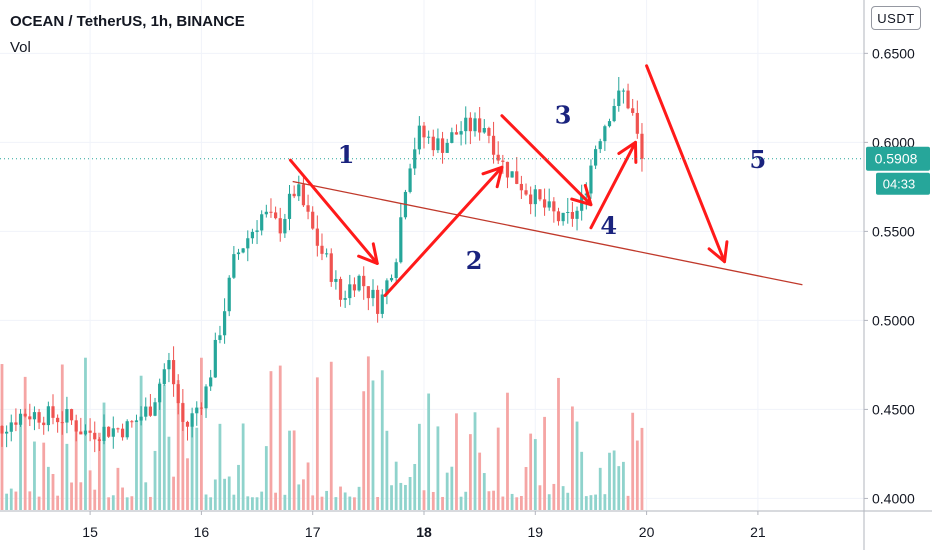 Image resolution: width=932 pixels, height=550 pixels. Describe the element at coordinates (893, 320) in the screenshot. I see `price-tick-label: 0.5000` at that location.